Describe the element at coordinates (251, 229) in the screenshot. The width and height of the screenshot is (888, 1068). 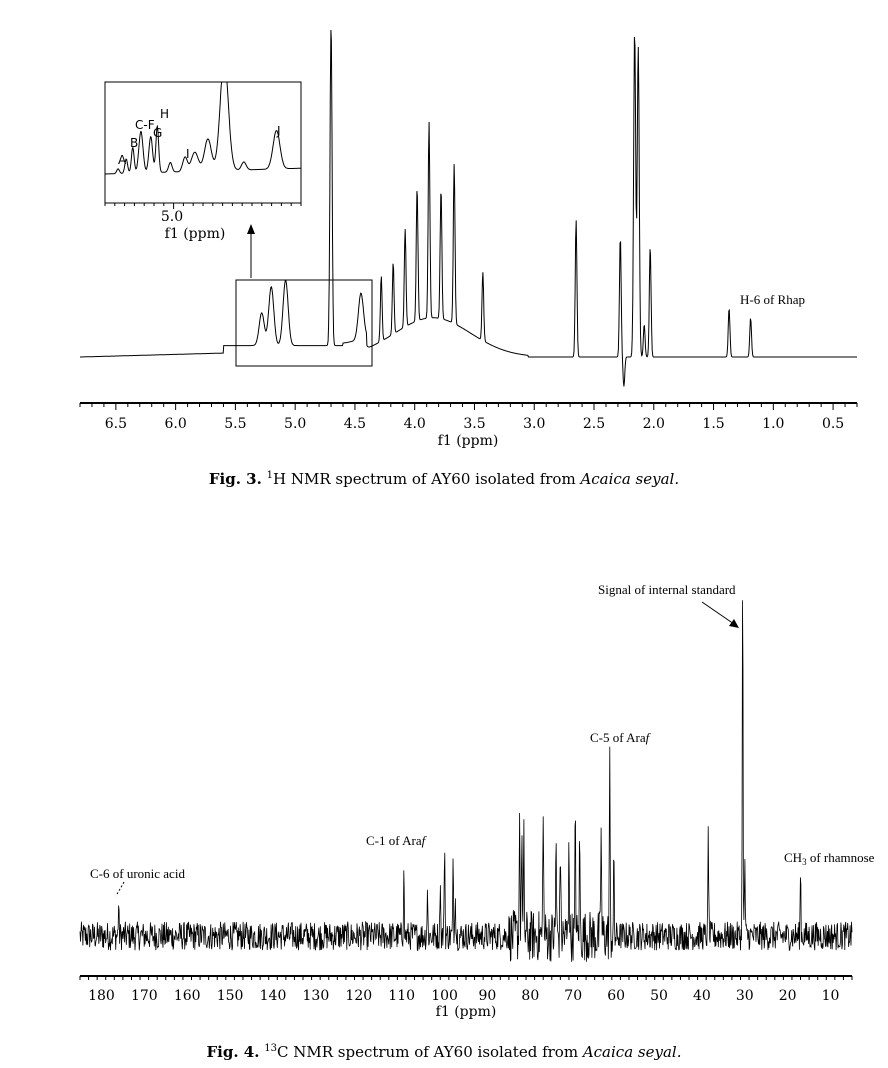
I see `h1-inset-arrowhead` at that location.